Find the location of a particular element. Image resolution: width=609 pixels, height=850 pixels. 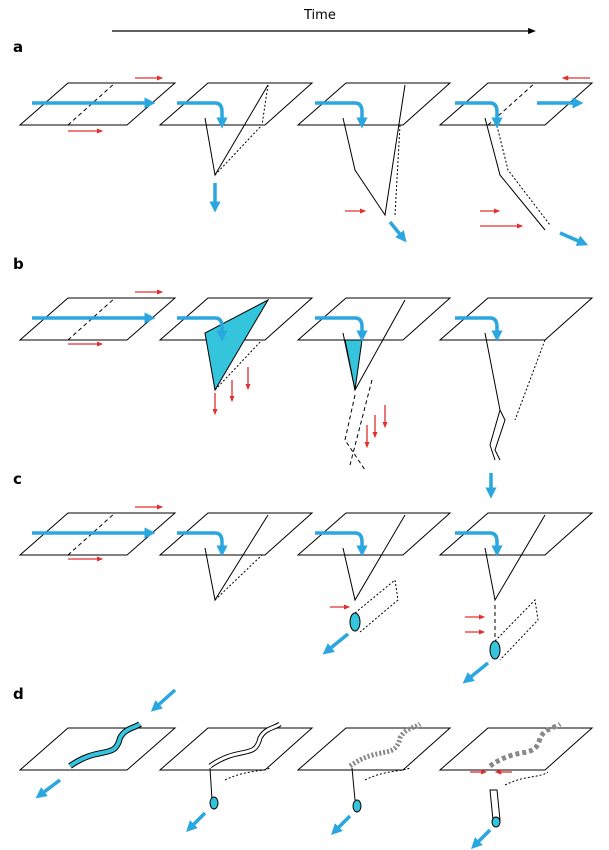

row-b-force-arrows is located at coordinates (228, 369).